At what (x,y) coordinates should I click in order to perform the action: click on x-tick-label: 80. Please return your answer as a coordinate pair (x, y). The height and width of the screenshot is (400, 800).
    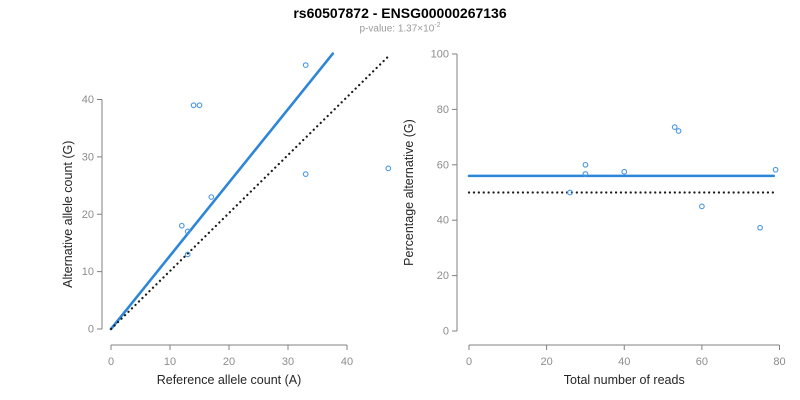
    Looking at the image, I should click on (779, 362).